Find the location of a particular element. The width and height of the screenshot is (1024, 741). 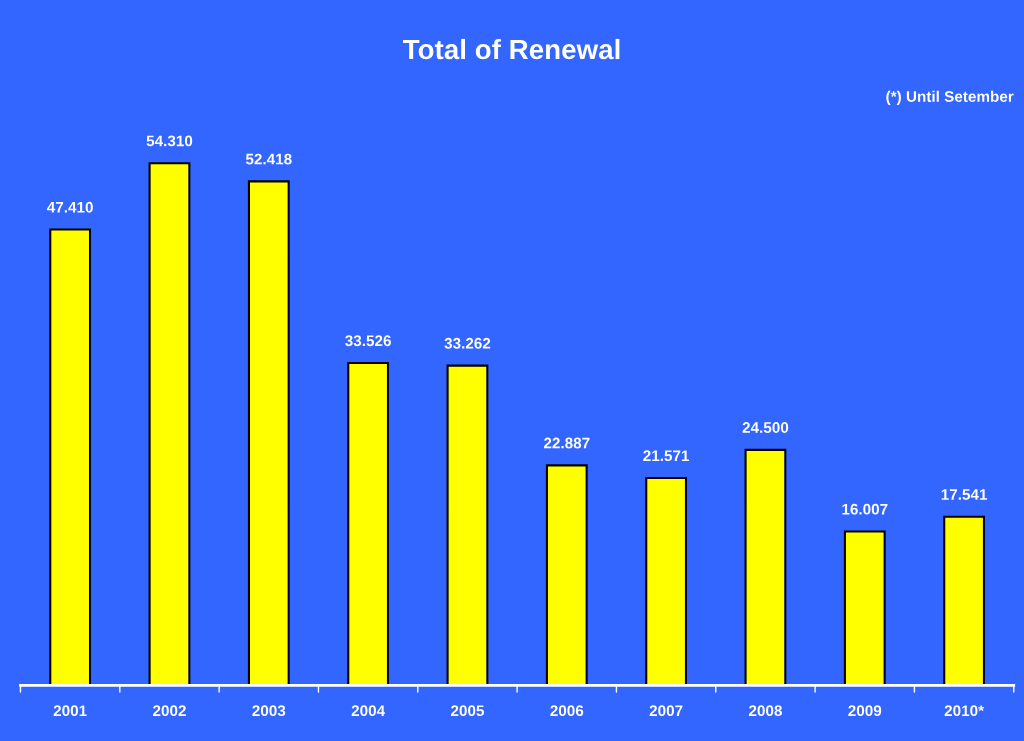

data-label: 16.007 is located at coordinates (865, 509).